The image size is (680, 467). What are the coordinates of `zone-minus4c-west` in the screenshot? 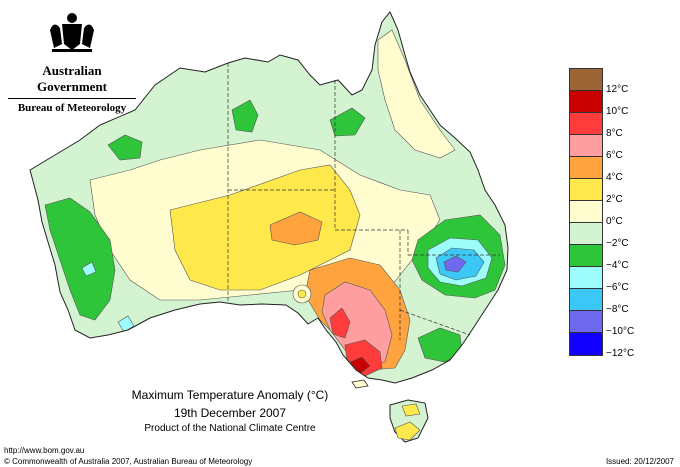 It's located at (80, 259).